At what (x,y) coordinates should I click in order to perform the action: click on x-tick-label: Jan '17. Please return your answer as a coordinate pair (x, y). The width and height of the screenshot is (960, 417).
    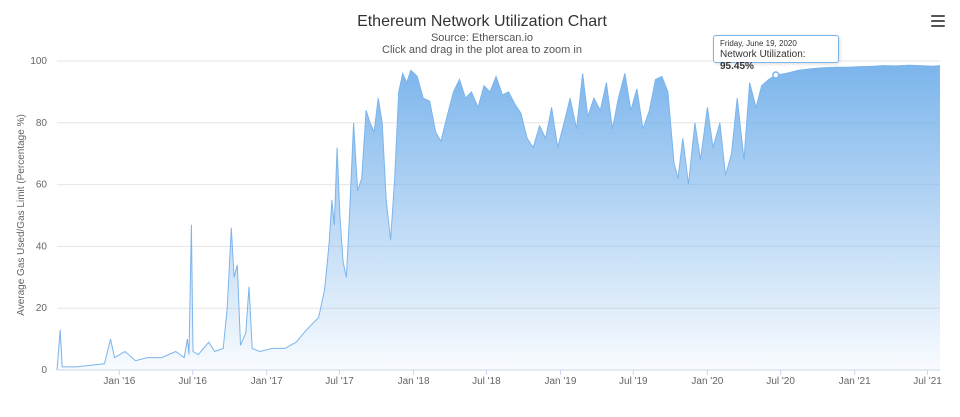
    Looking at the image, I should click on (267, 381).